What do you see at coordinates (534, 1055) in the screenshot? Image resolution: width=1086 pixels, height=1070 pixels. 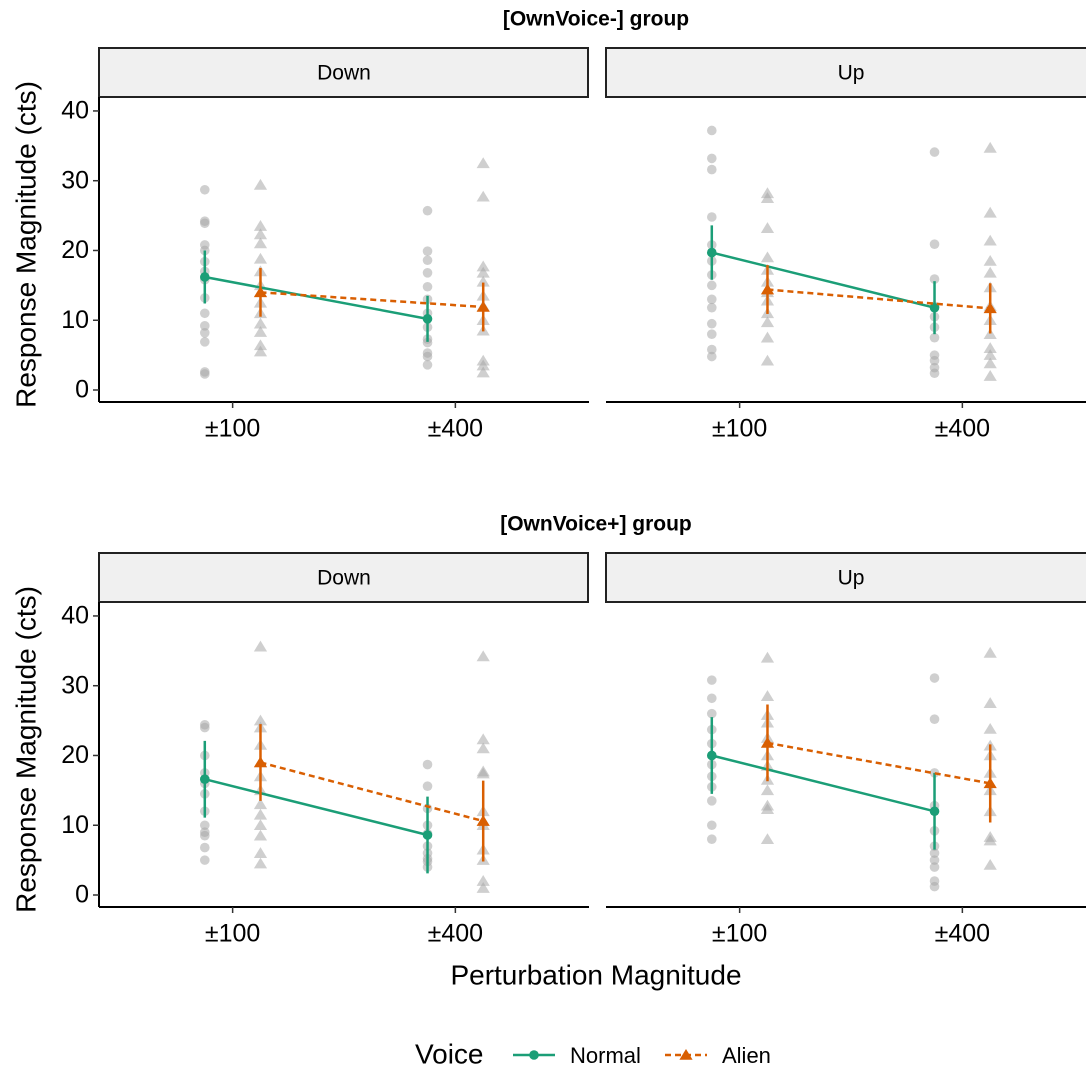 I see `legend-key-marker` at bounding box center [534, 1055].